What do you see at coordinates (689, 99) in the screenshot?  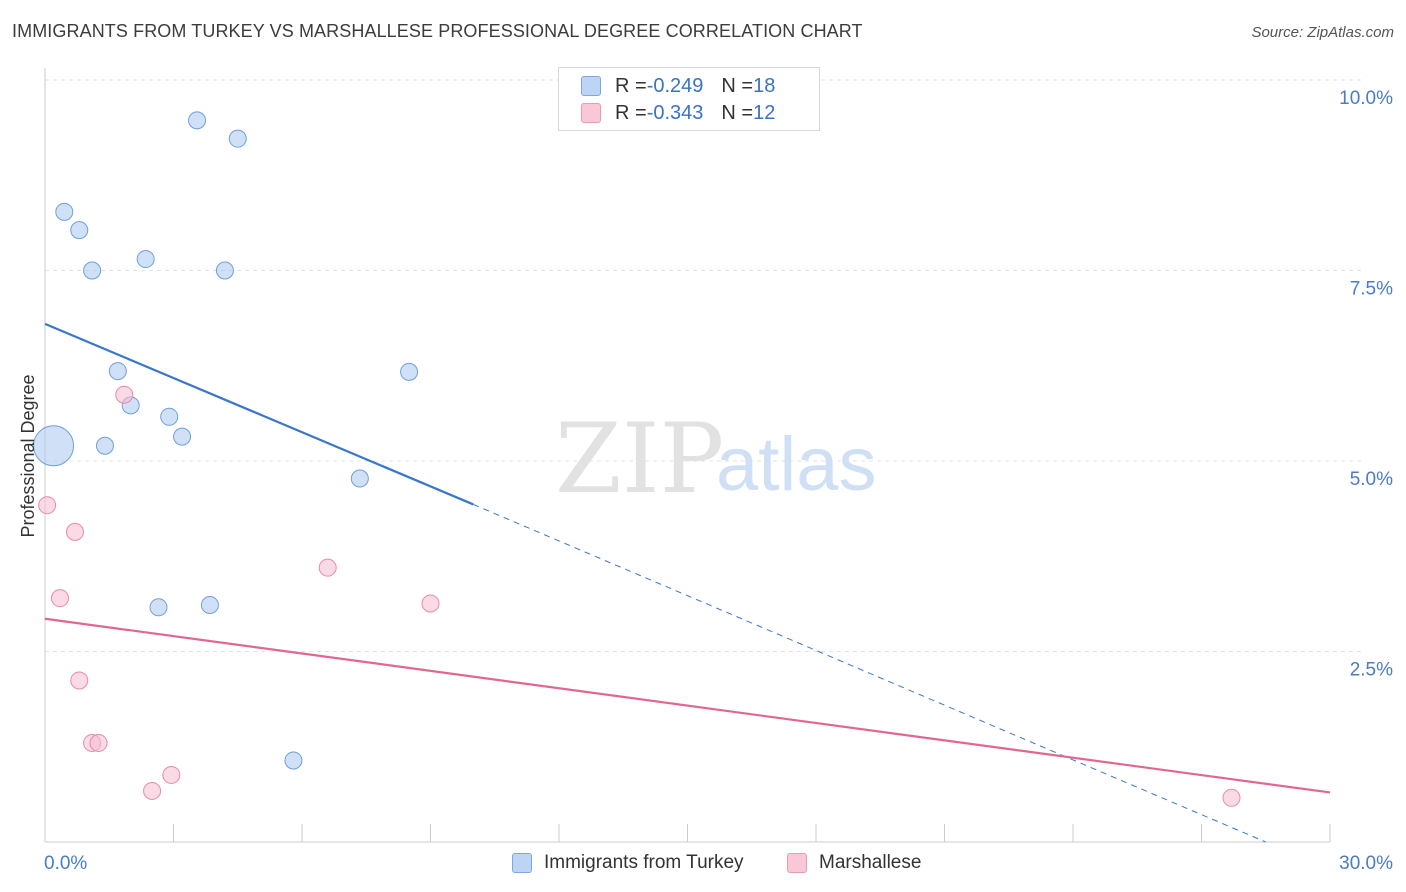 I see `correlation-legend: R = -0.249 N = 18 R = -0.343 N = 12` at bounding box center [689, 99].